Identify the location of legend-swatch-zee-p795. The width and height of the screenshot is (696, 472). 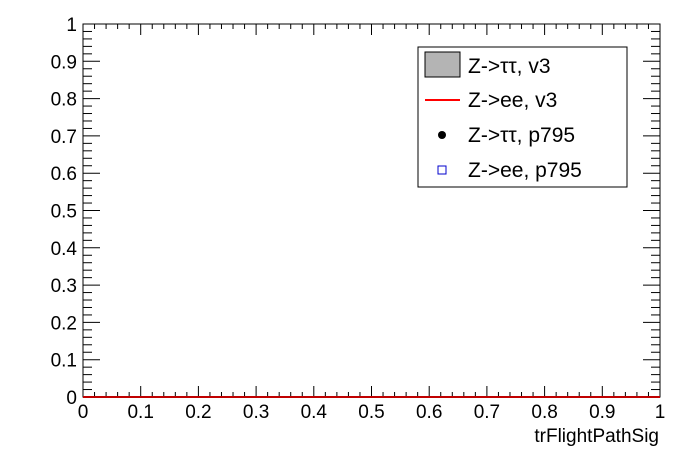
(442, 170).